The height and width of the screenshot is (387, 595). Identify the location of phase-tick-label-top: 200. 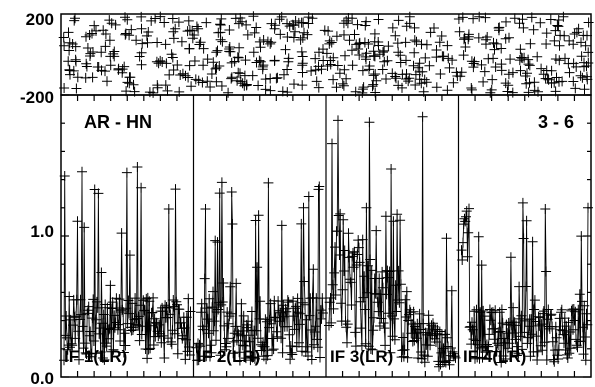
(40, 19).